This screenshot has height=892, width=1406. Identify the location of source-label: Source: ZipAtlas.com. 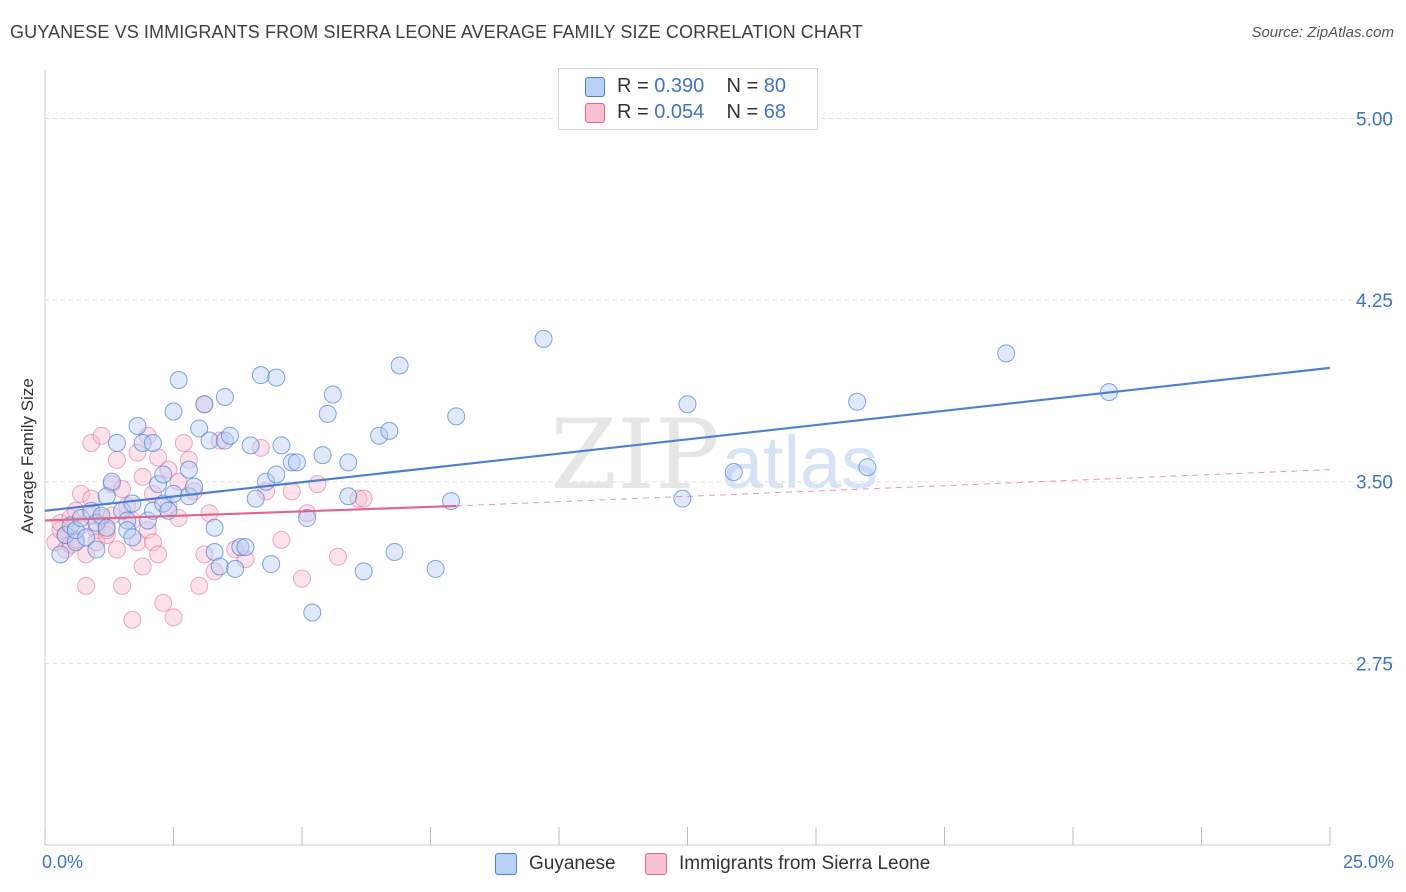
(1322, 32).